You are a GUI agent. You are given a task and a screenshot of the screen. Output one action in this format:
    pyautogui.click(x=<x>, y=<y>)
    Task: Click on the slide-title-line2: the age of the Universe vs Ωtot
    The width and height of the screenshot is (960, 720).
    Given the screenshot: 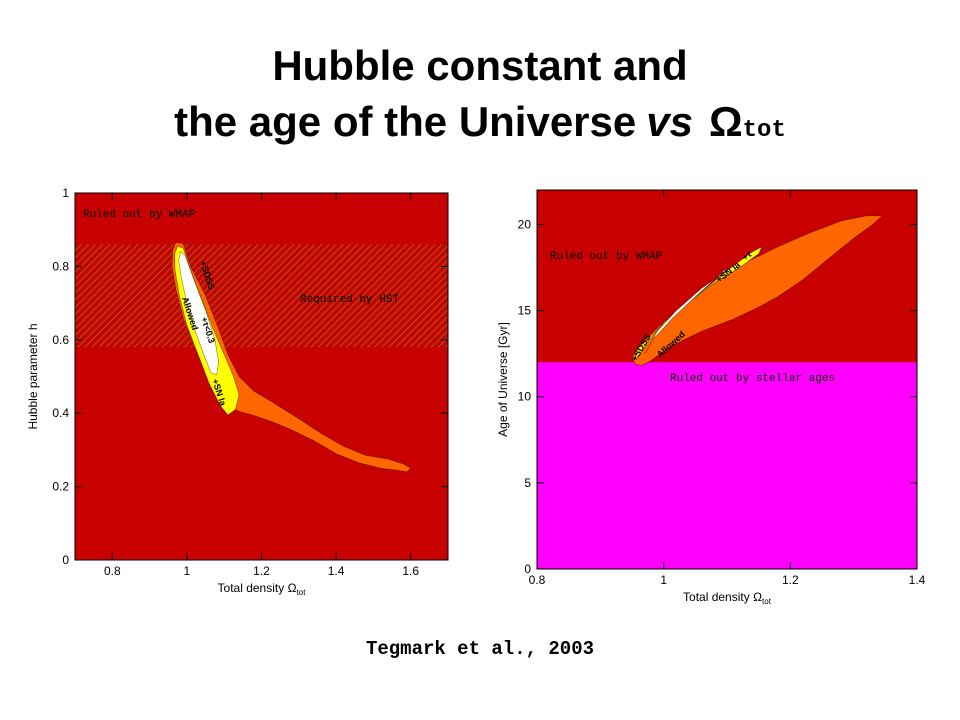 What is the action you would take?
    pyautogui.click(x=480, y=122)
    